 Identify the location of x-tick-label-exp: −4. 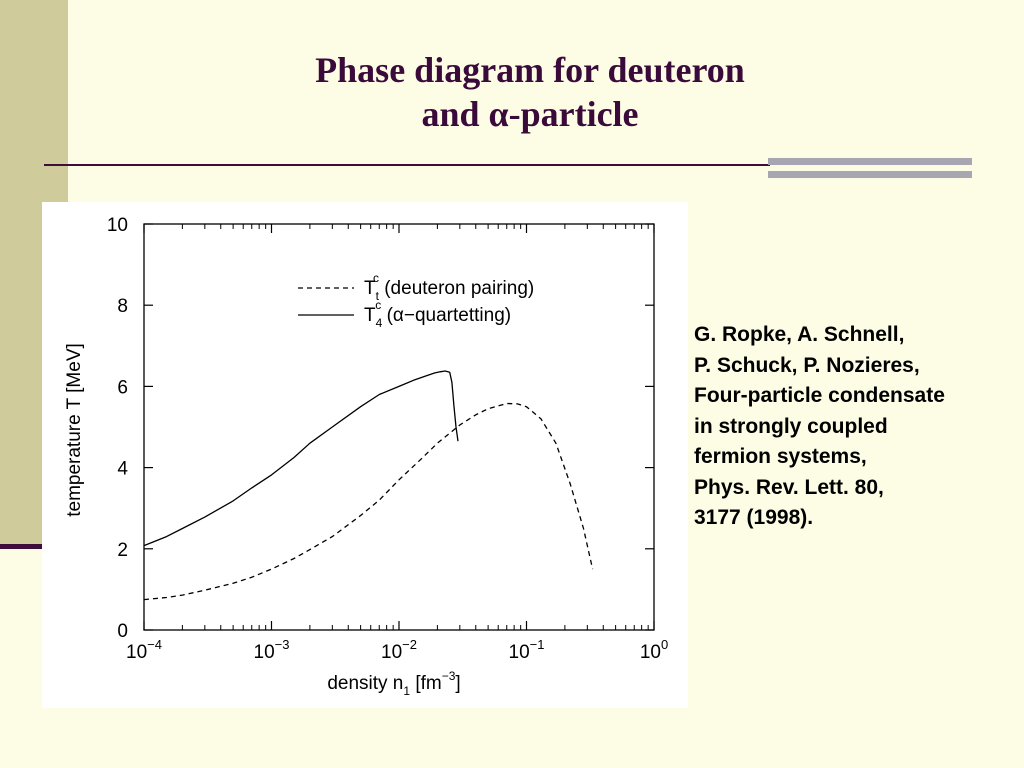
(154, 644).